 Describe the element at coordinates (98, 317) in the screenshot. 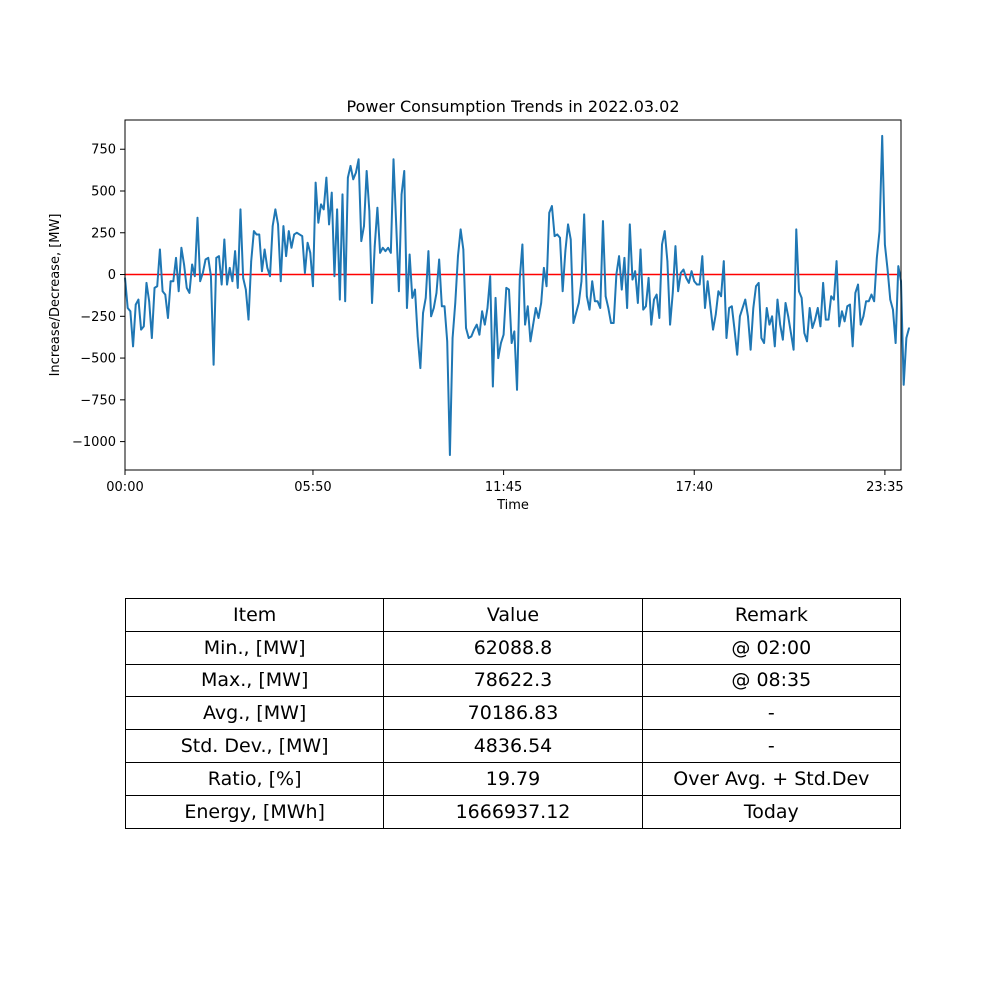

I see `y-tick-label: −250` at that location.